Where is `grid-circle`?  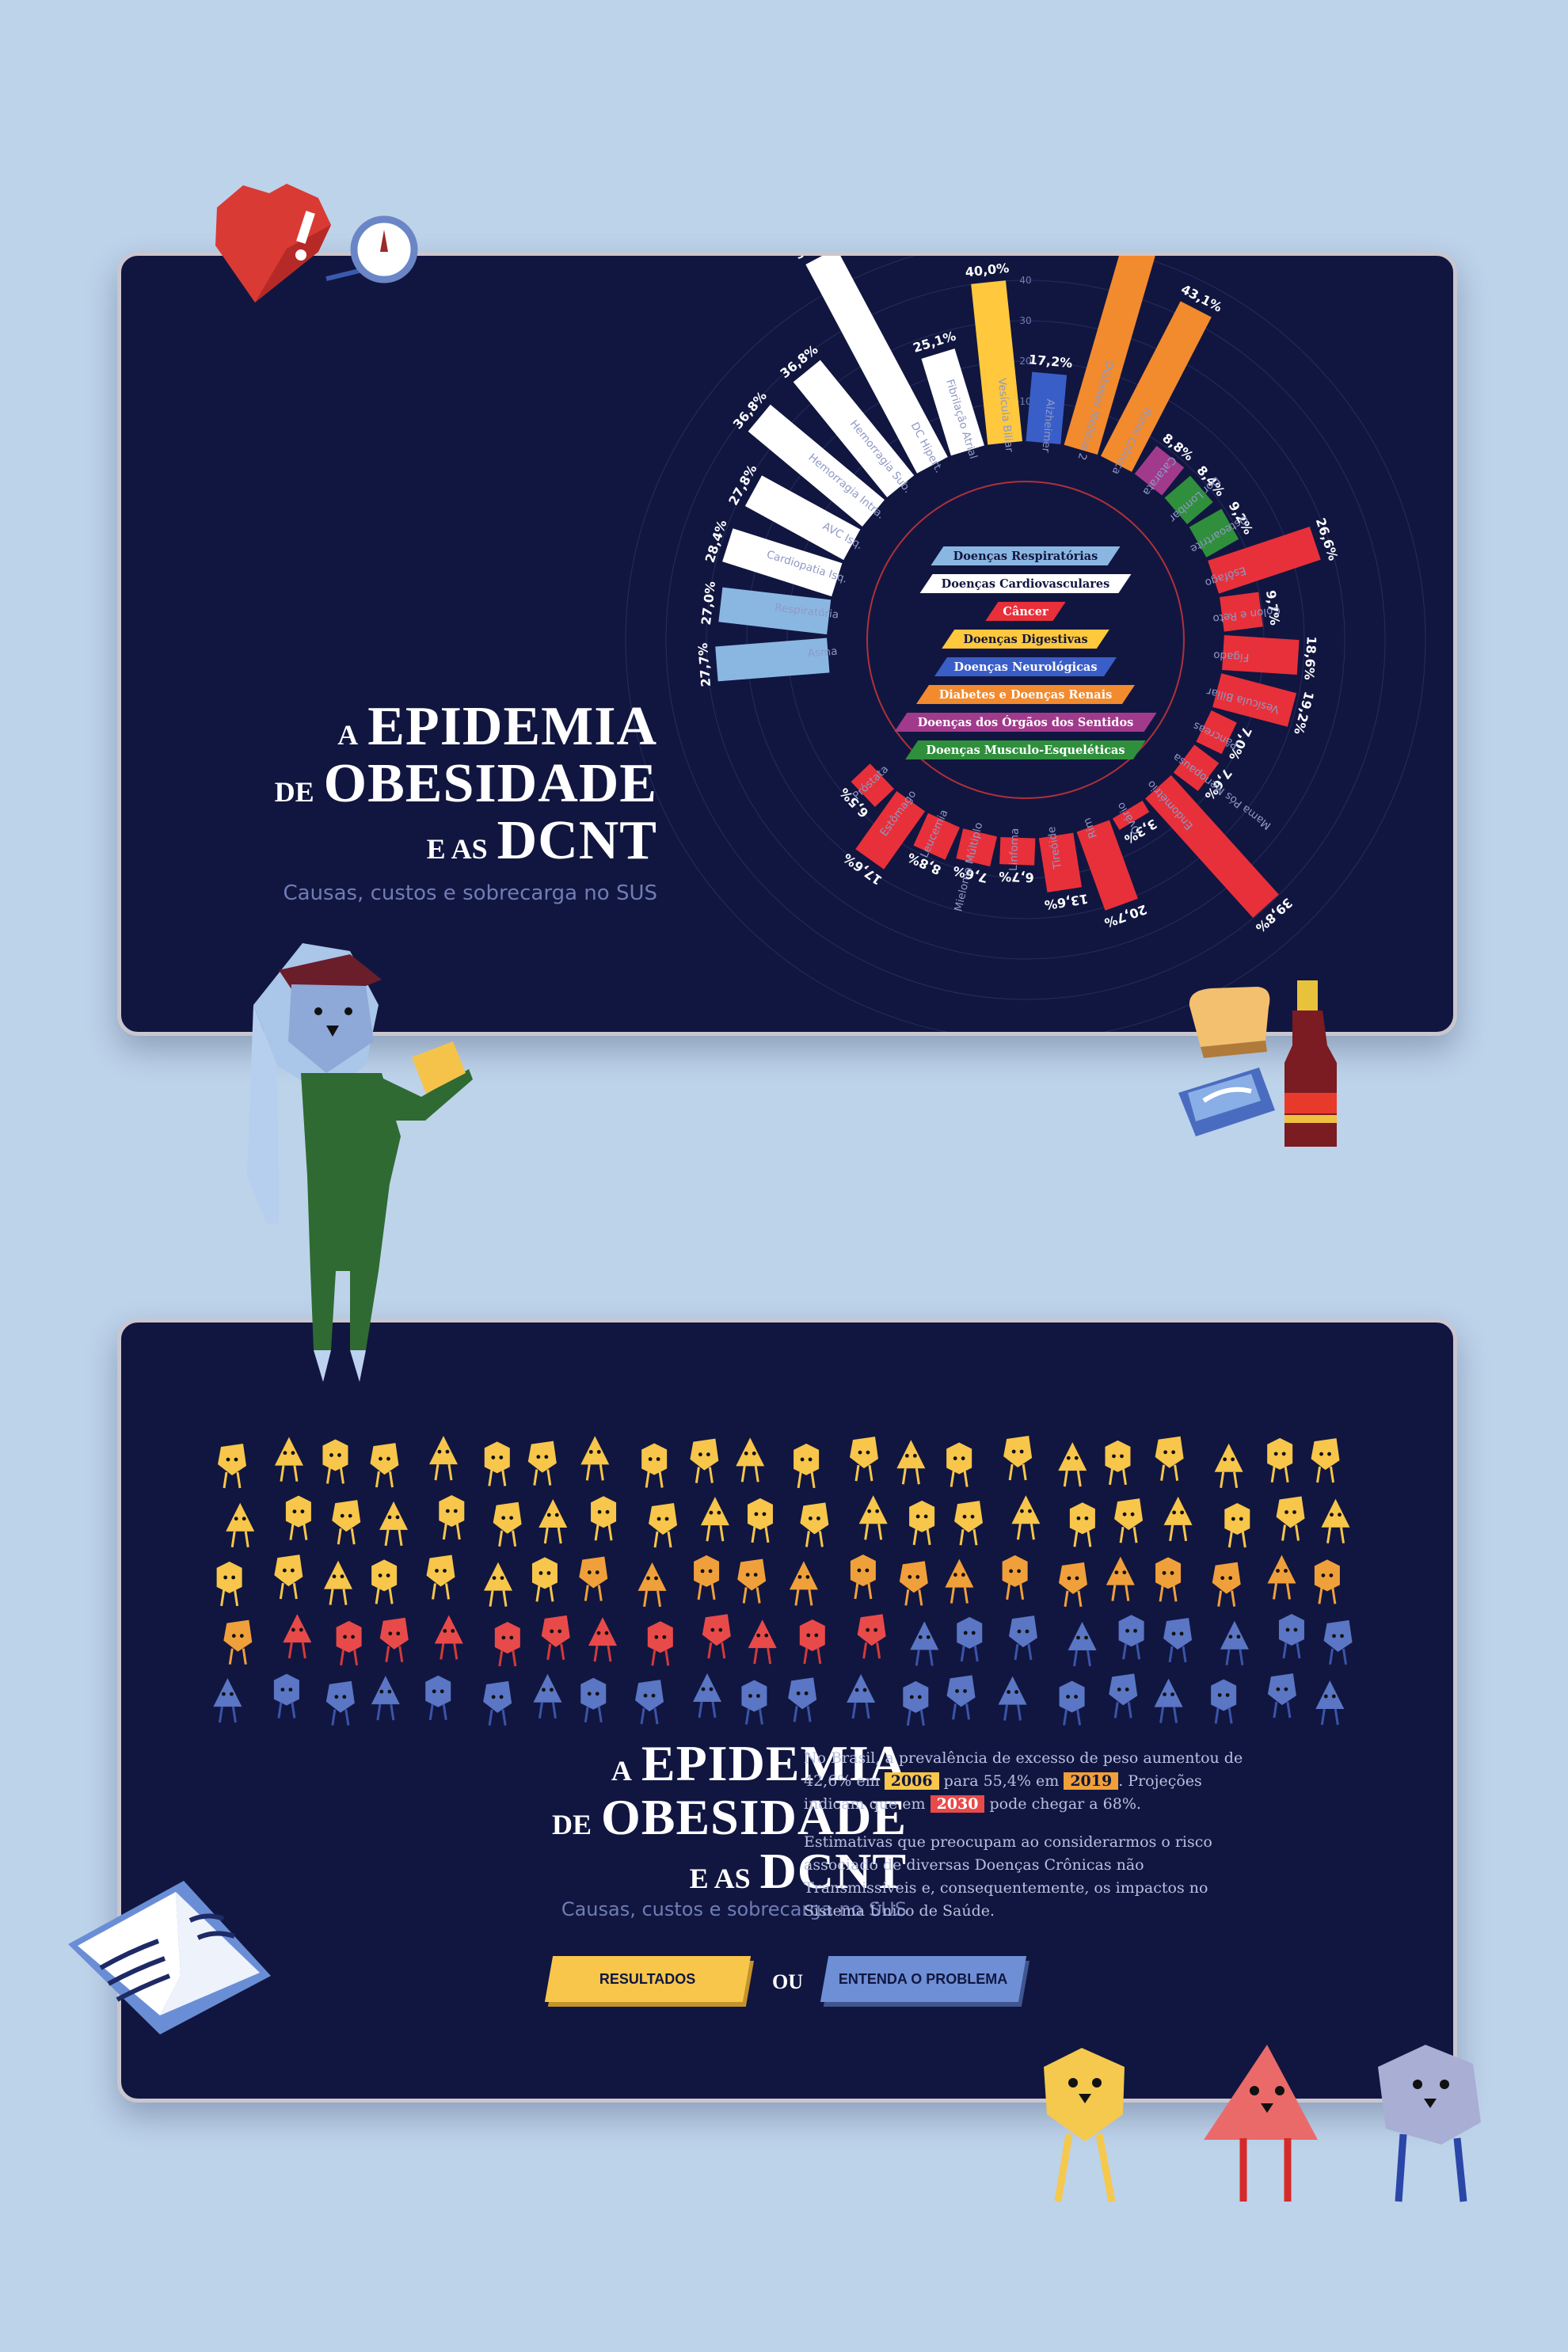 grid-circle is located at coordinates (1025, 640).